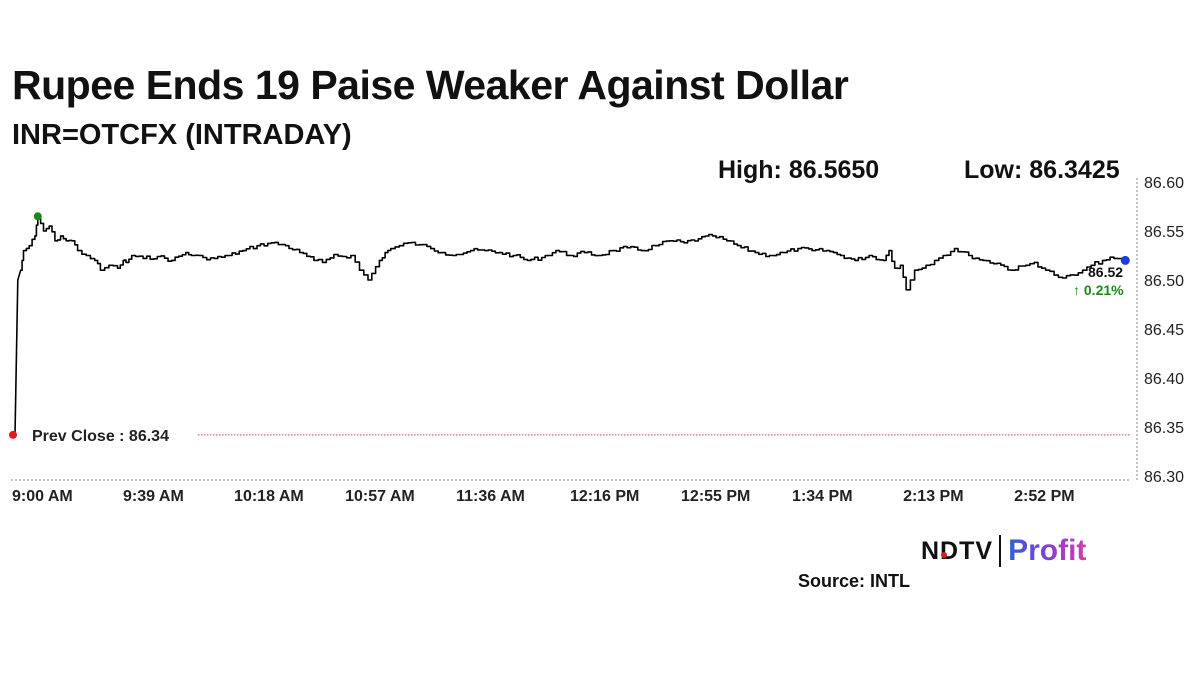  I want to click on low-value: Low: 86.3425, so click(1042, 170).